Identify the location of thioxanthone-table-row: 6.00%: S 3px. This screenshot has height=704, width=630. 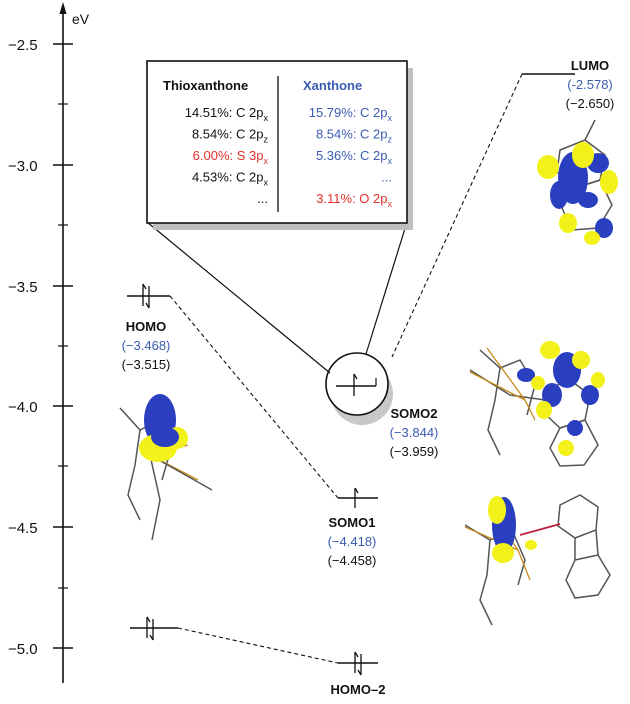
(231, 157).